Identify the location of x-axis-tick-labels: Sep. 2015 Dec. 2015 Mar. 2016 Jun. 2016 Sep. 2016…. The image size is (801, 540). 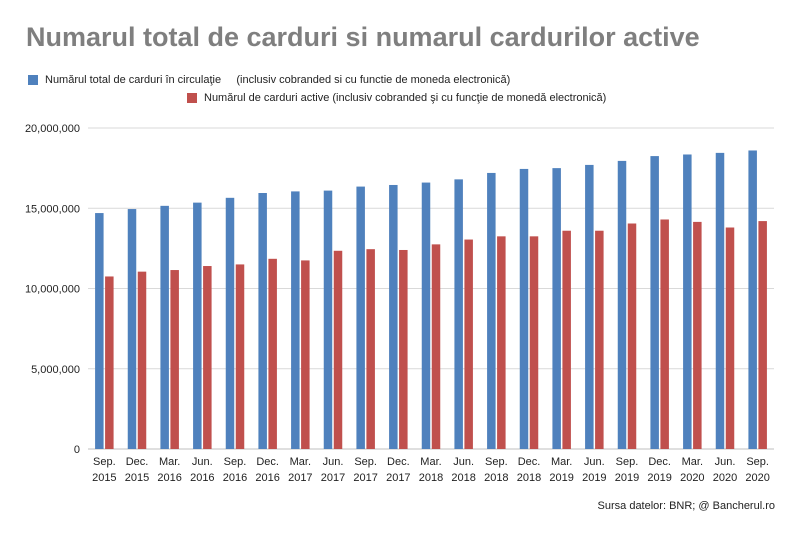
(431, 470).